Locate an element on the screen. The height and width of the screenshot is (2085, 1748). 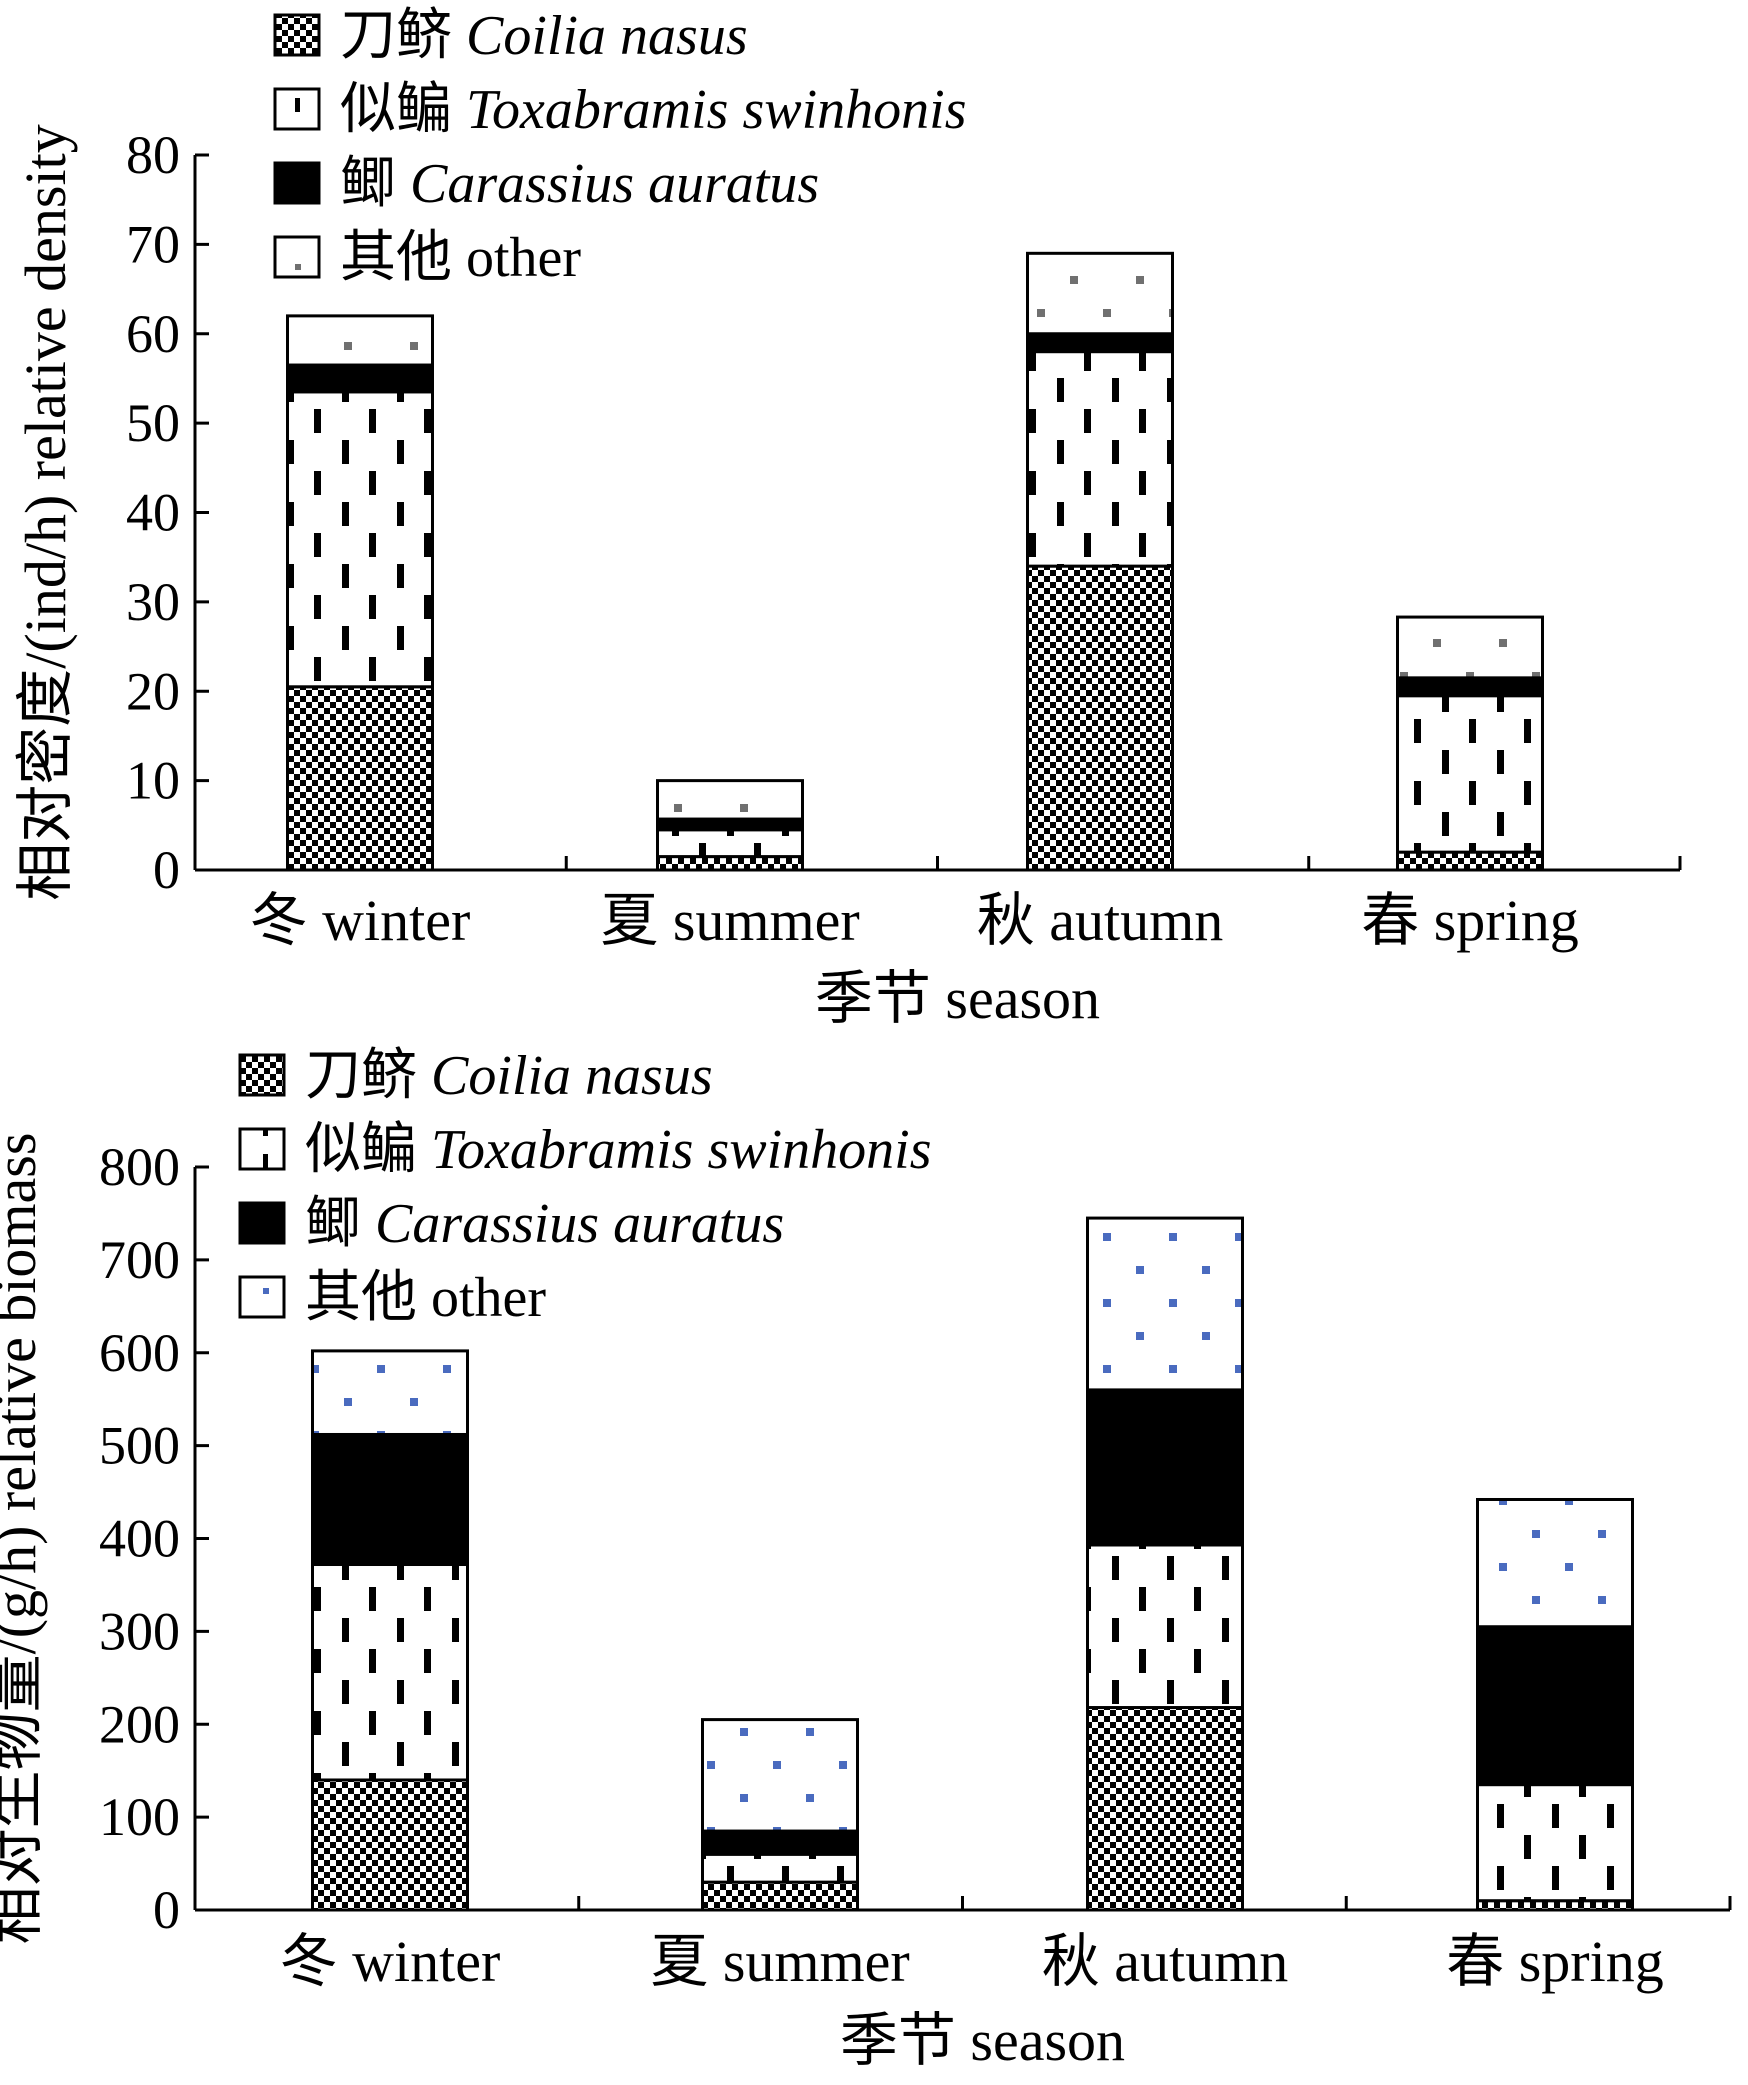
y-tick-label: 300 is located at coordinates (139, 1631).